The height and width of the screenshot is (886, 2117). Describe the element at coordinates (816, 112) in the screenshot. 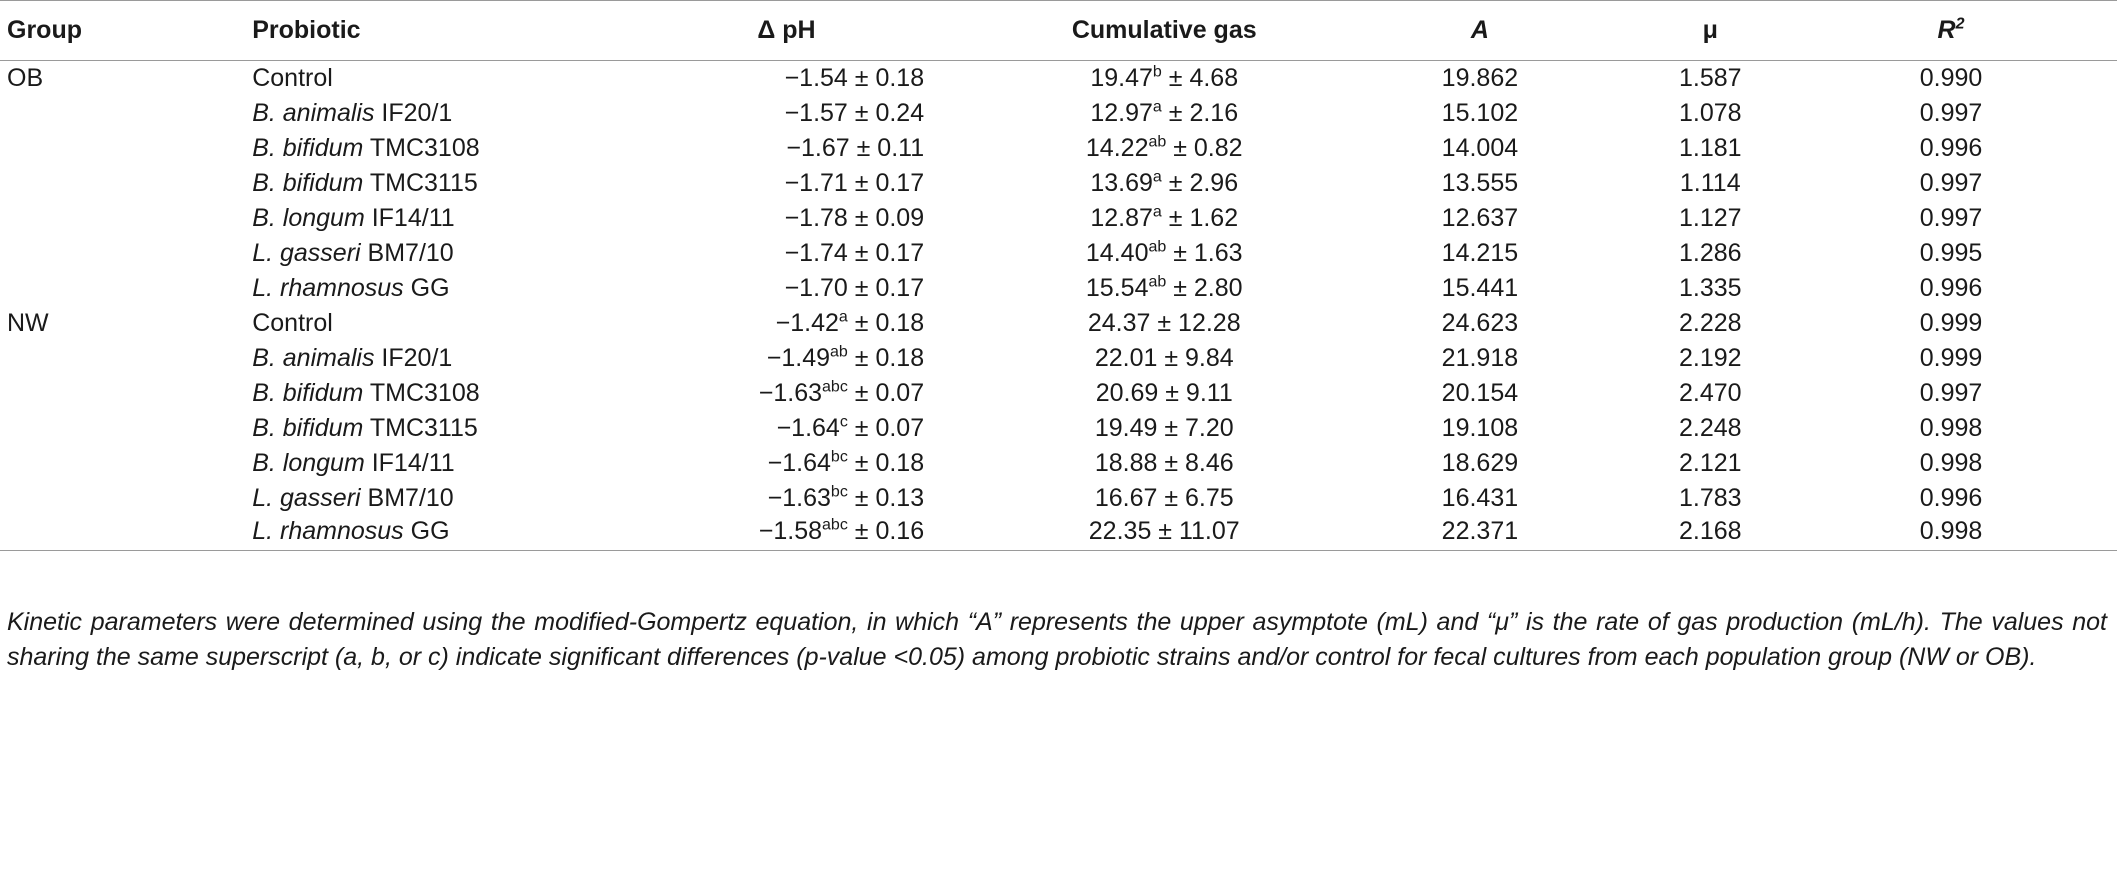

I see `cell-ph-mean: −1.57` at that location.